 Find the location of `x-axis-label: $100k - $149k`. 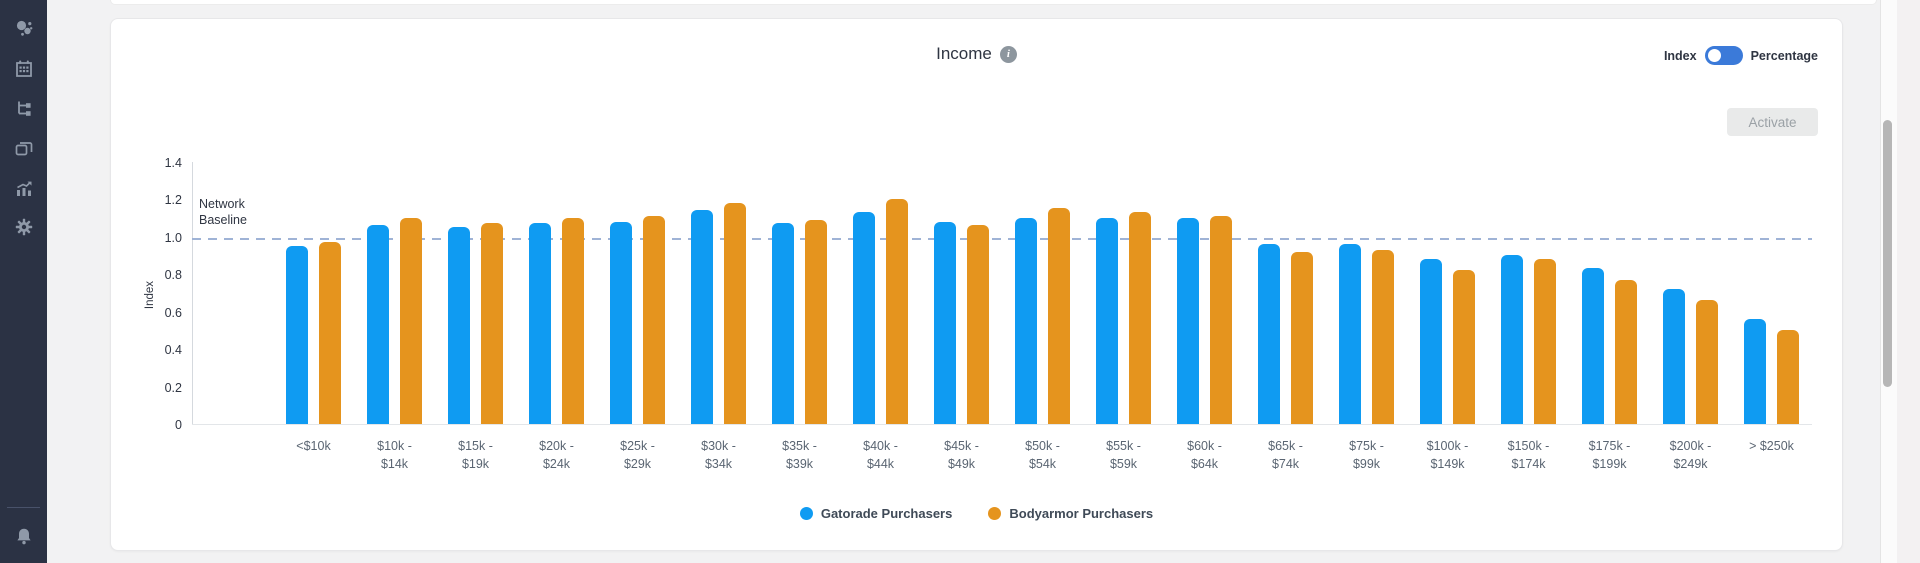

x-axis-label: $100k - $149k is located at coordinates (1447, 455).